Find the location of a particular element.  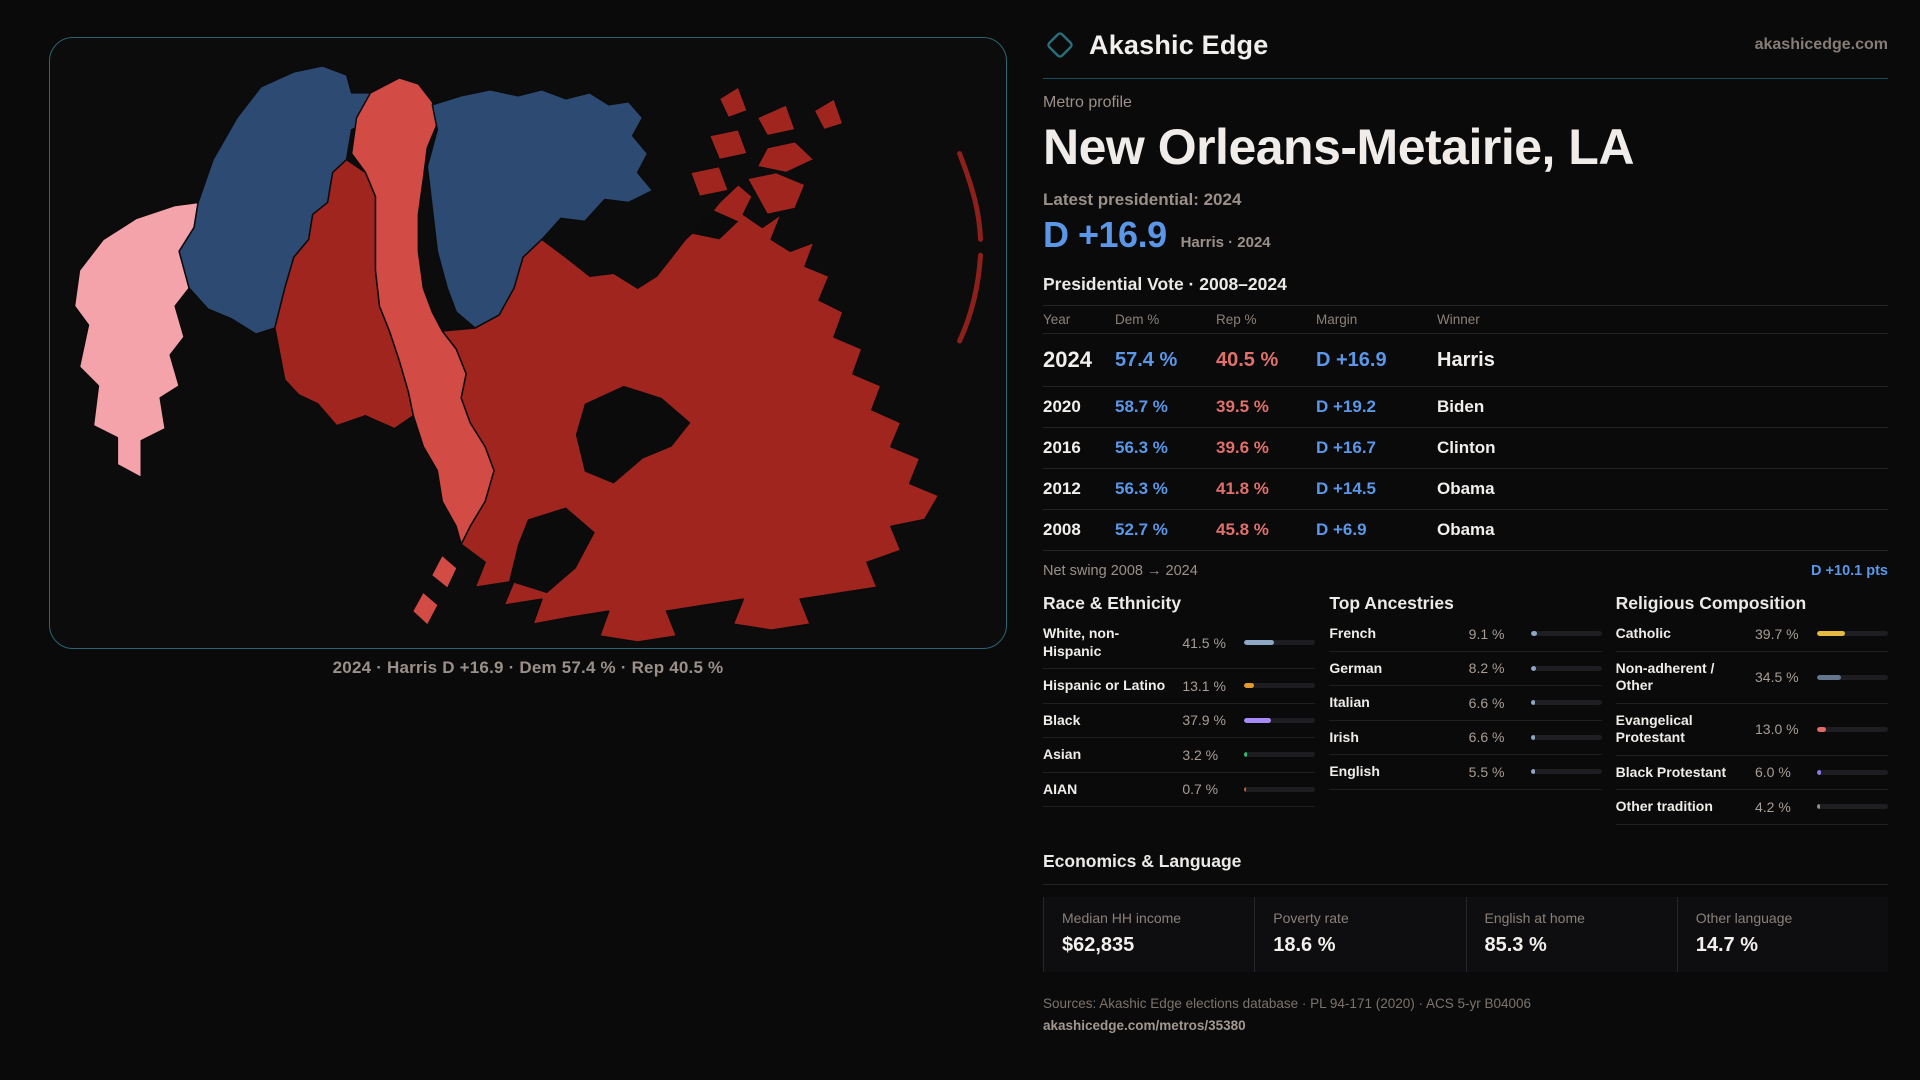

col-year: Year is located at coordinates (1057, 319).